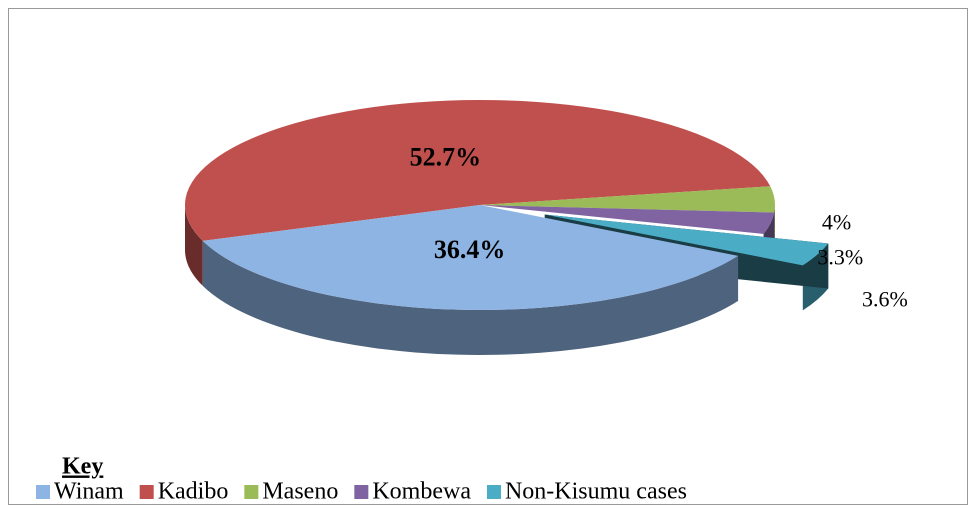 The image size is (976, 513). Describe the element at coordinates (193, 492) in the screenshot. I see `legend-label: Kadibo` at that location.